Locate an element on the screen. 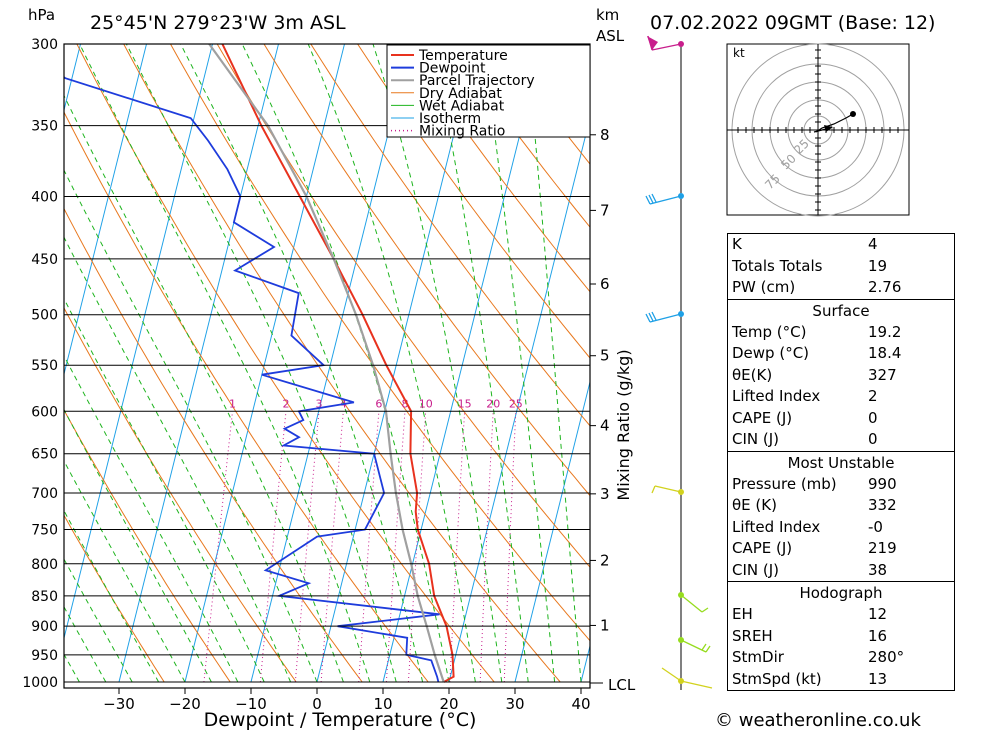  km-tick-label: 7 is located at coordinates (605, 210).